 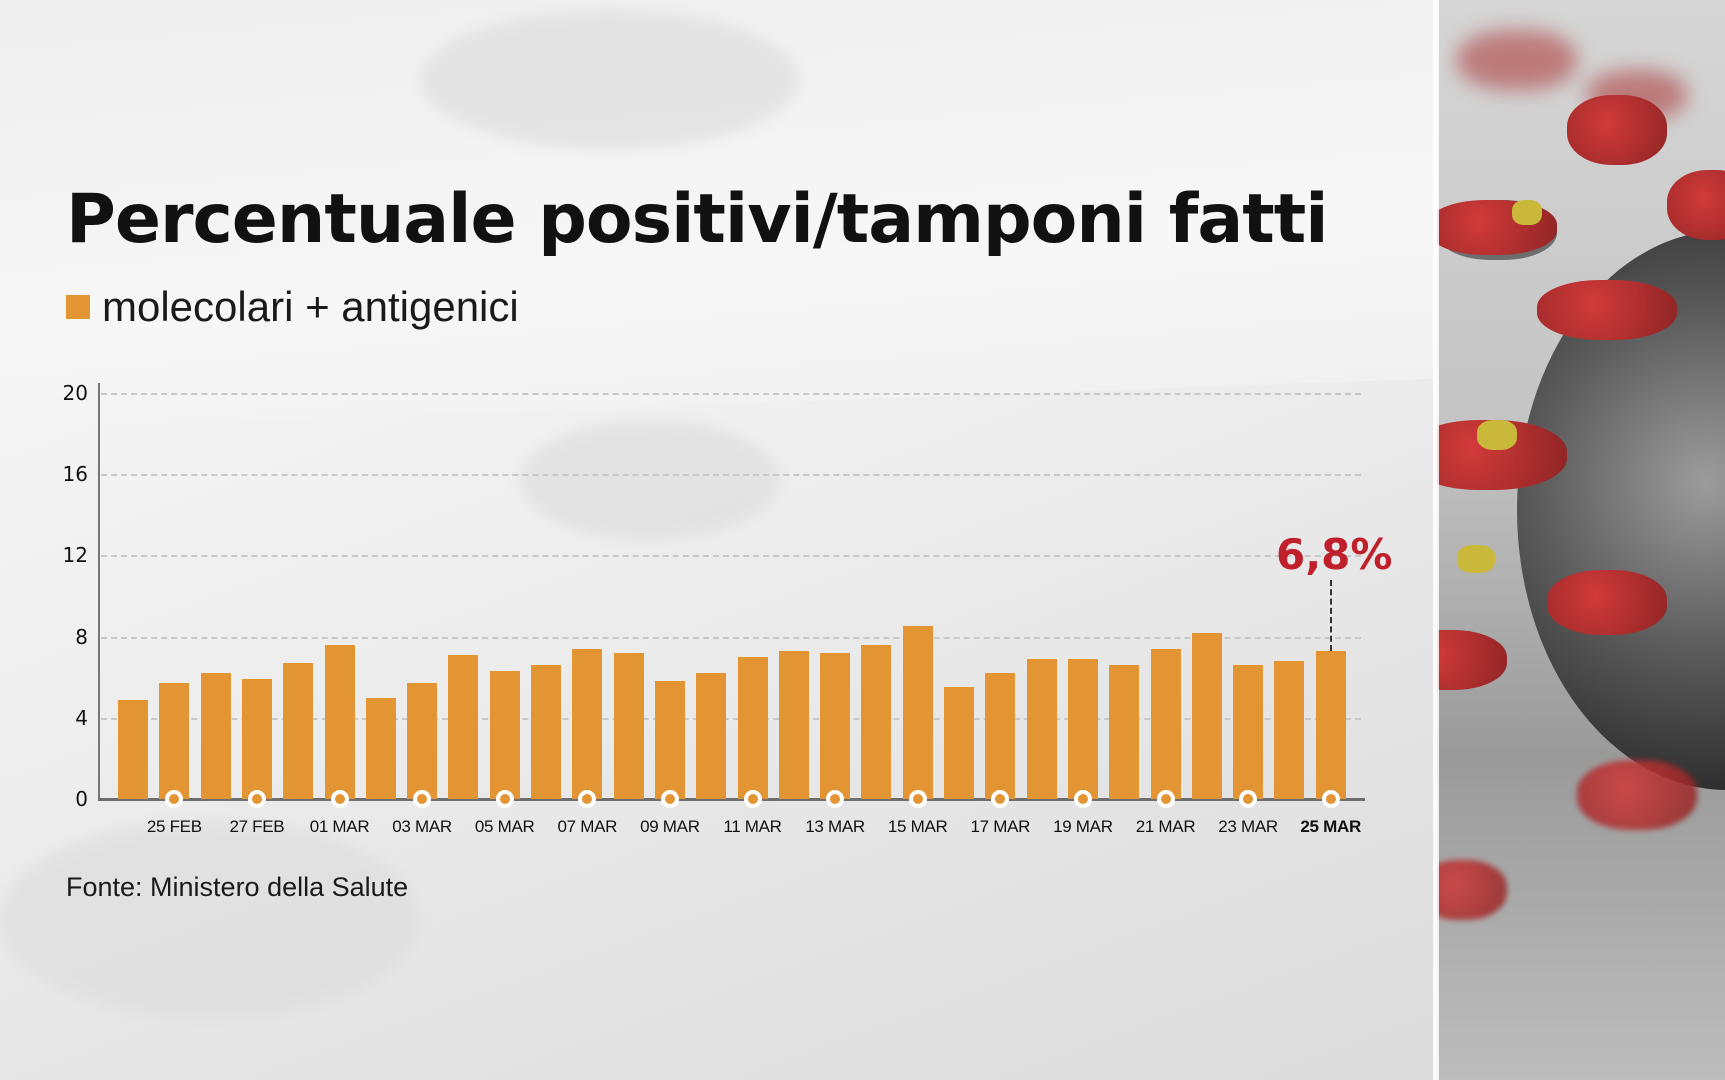 What do you see at coordinates (835, 826) in the screenshot?
I see `x-tick-label: 13 MAR` at bounding box center [835, 826].